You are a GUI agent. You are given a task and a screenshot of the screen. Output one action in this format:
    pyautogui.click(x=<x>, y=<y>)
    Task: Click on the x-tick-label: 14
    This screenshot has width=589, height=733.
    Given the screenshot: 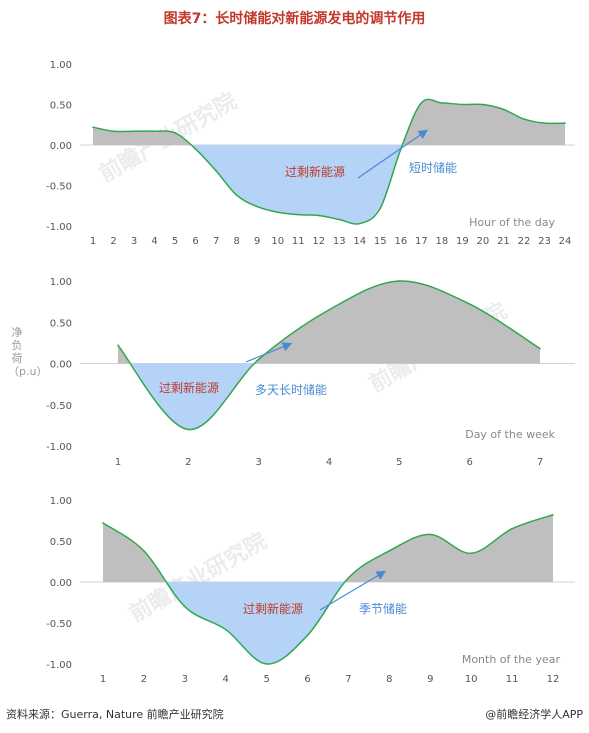 What is the action you would take?
    pyautogui.click(x=359, y=241)
    